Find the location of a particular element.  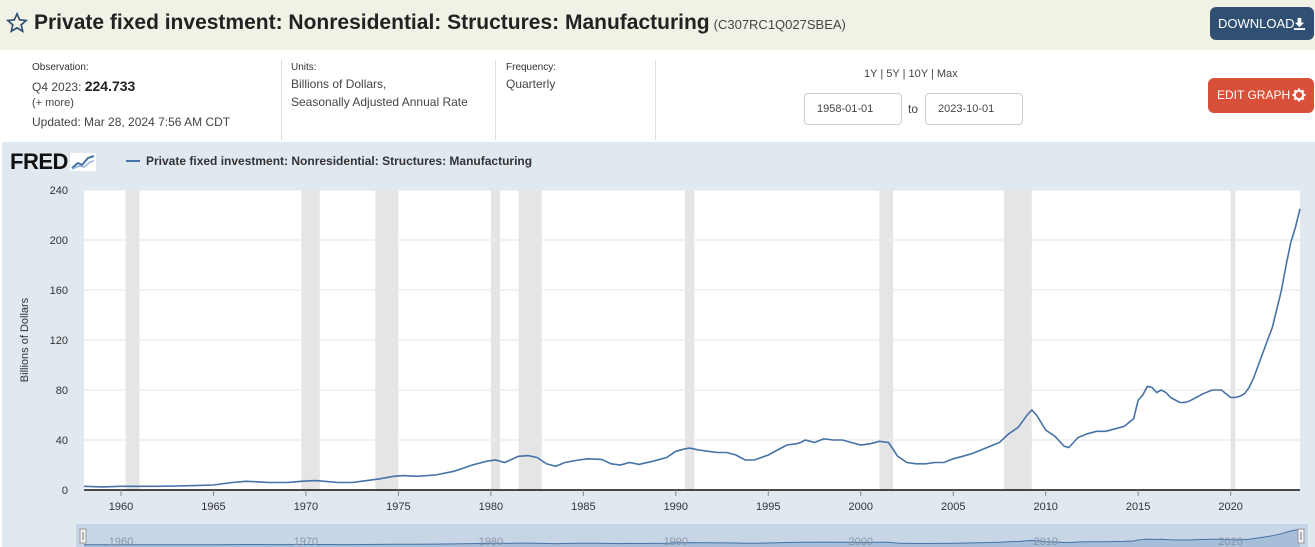

download-label: DOWNLOAD is located at coordinates (1256, 23).